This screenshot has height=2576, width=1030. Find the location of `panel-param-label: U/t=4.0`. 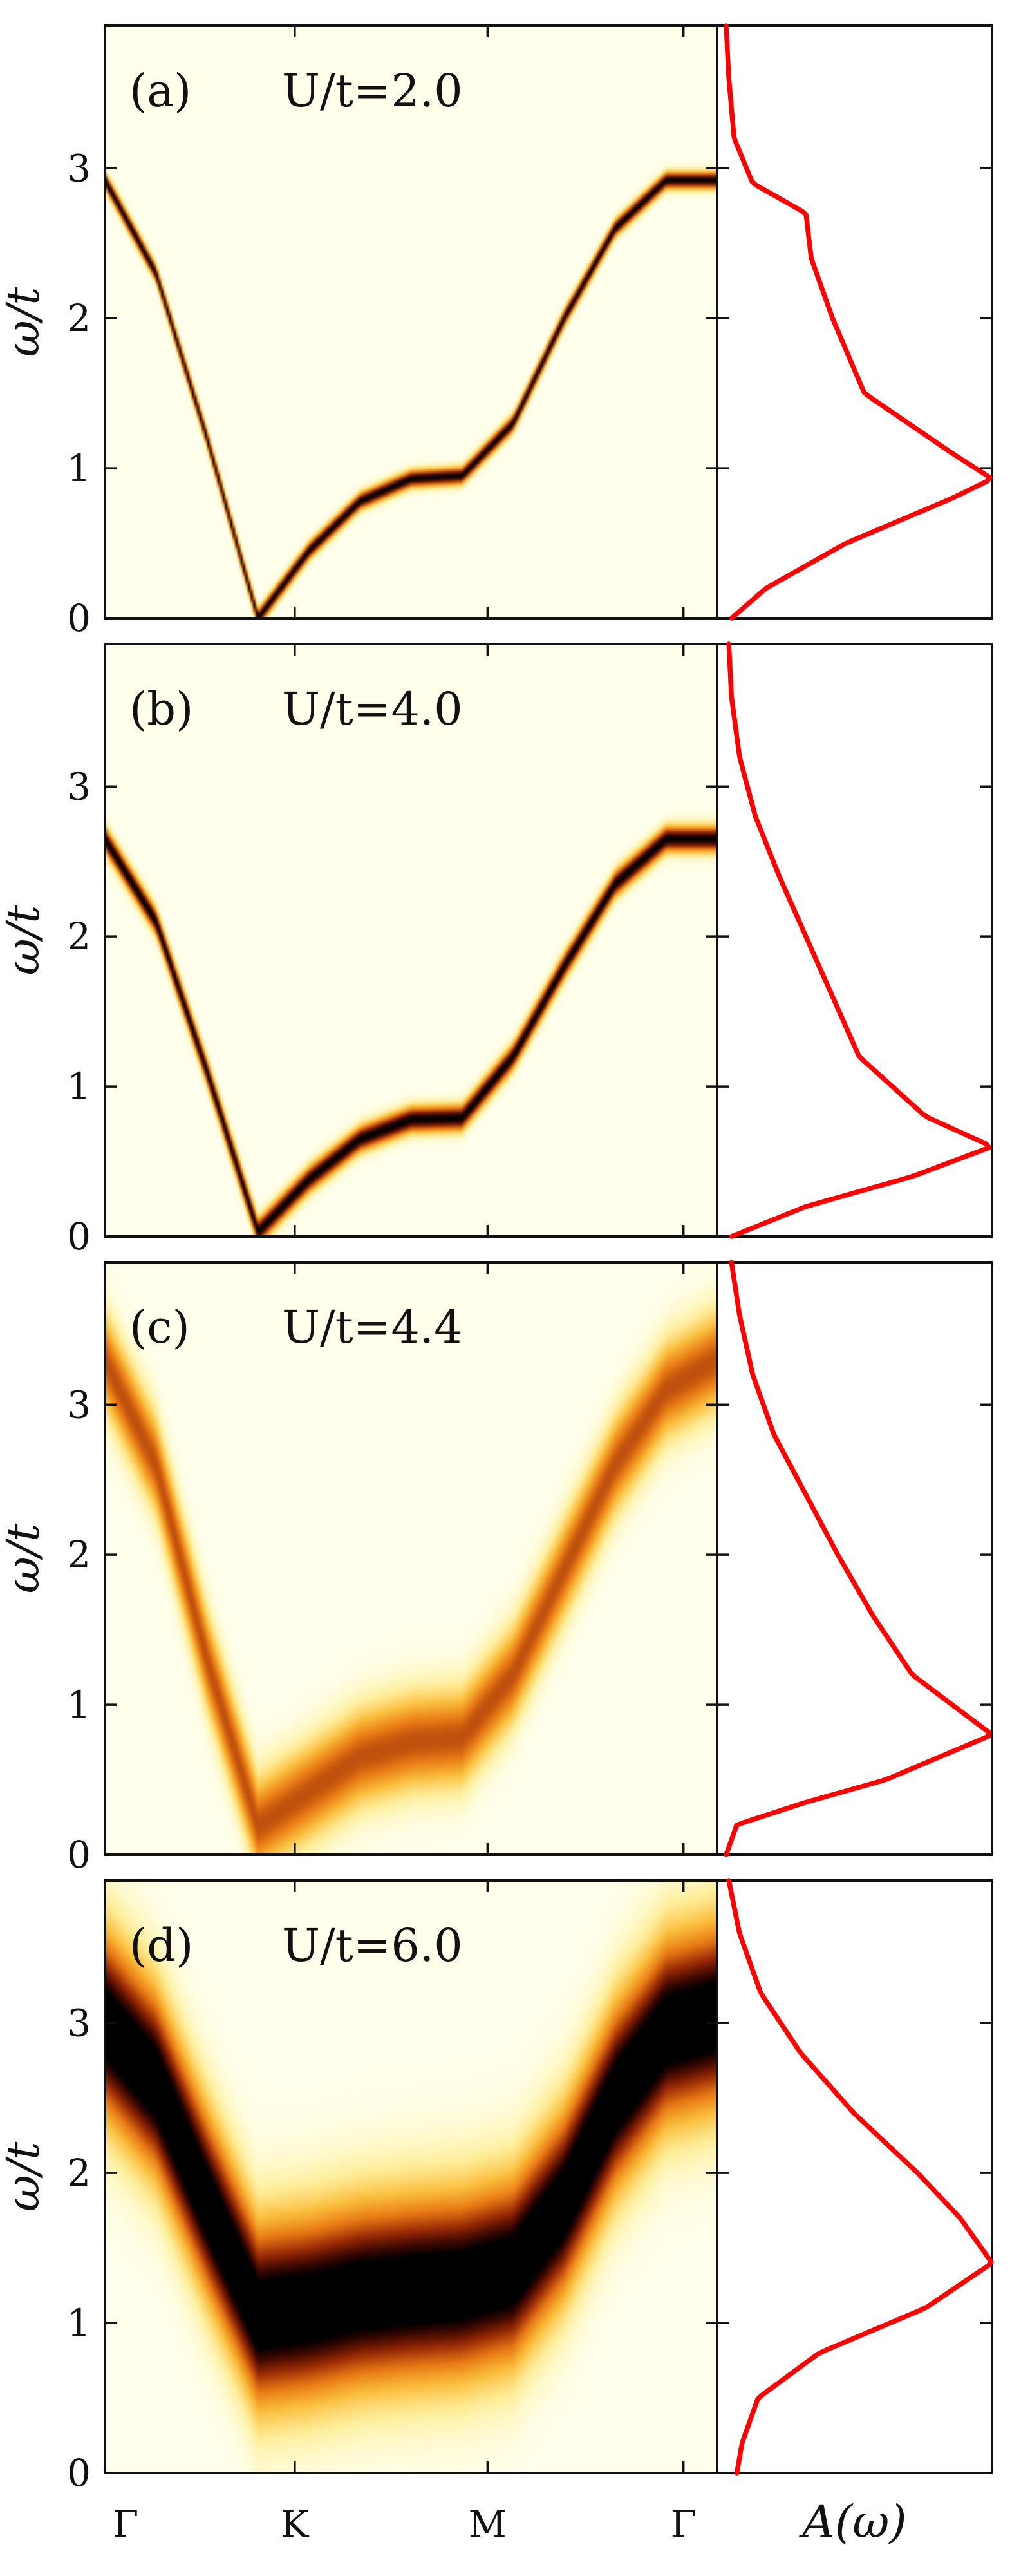

panel-param-label: U/t=4.0 is located at coordinates (372, 709).